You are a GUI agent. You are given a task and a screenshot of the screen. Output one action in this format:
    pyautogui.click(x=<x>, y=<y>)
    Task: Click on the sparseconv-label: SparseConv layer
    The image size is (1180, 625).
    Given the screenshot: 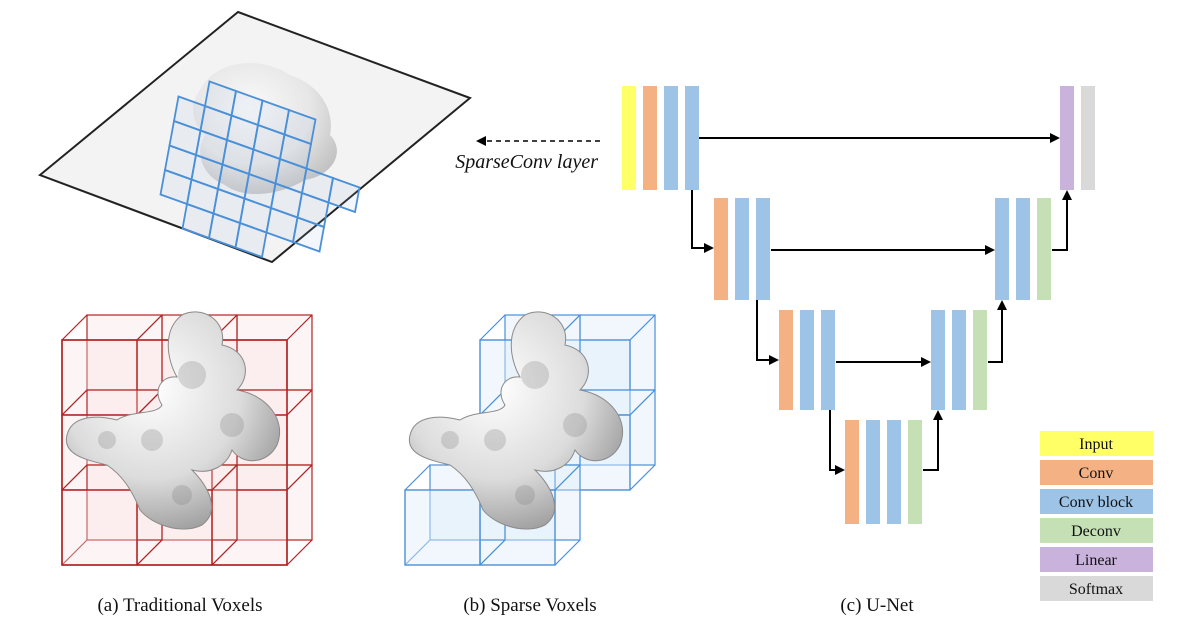 What is the action you would take?
    pyautogui.click(x=526, y=162)
    